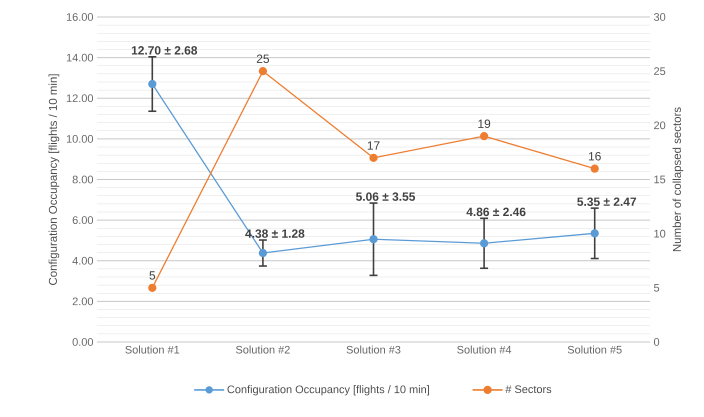 The width and height of the screenshot is (704, 417). What do you see at coordinates (80, 58) in the screenshot?
I see `y-tick-label: 14.00` at bounding box center [80, 58].